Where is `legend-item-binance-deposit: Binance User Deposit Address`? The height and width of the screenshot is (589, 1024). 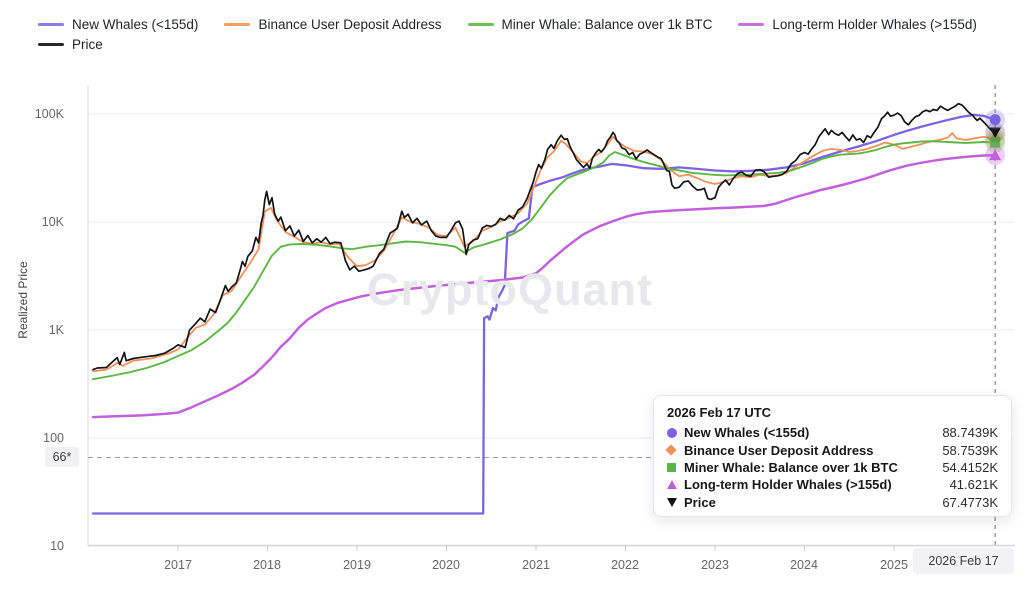 legend-item-binance-deposit: Binance User Deposit Address is located at coordinates (333, 24).